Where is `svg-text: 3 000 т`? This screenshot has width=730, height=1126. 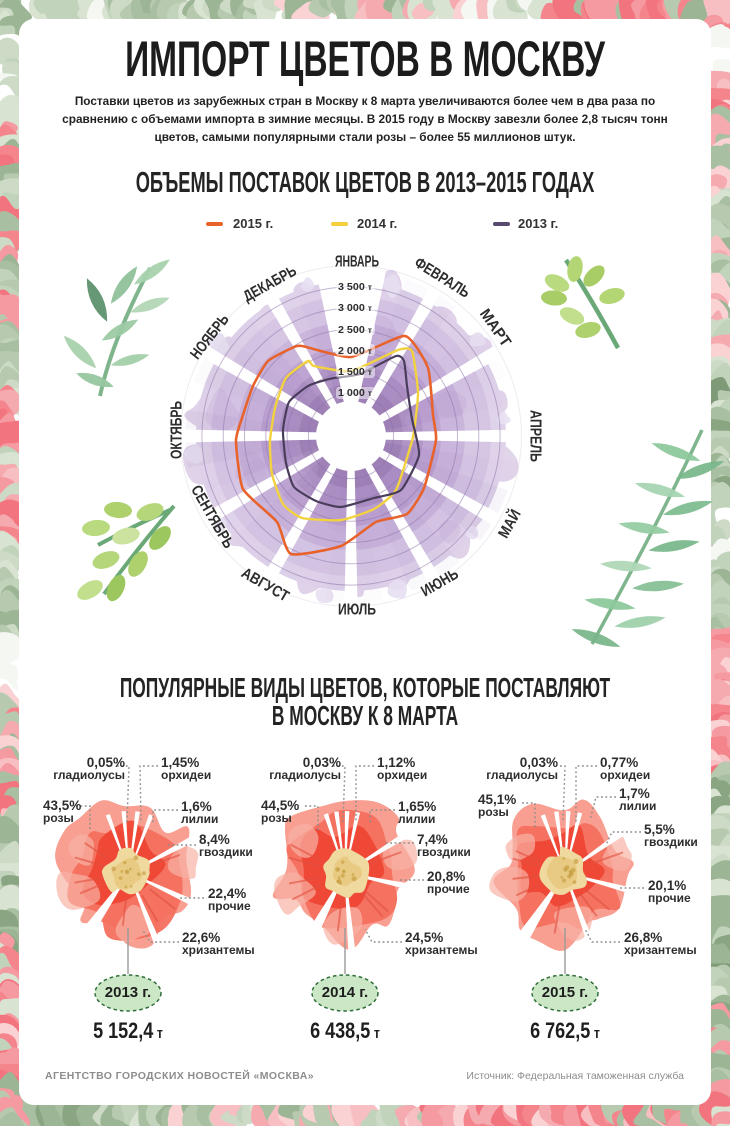
svg-text: 3 000 т is located at coordinates (355, 308).